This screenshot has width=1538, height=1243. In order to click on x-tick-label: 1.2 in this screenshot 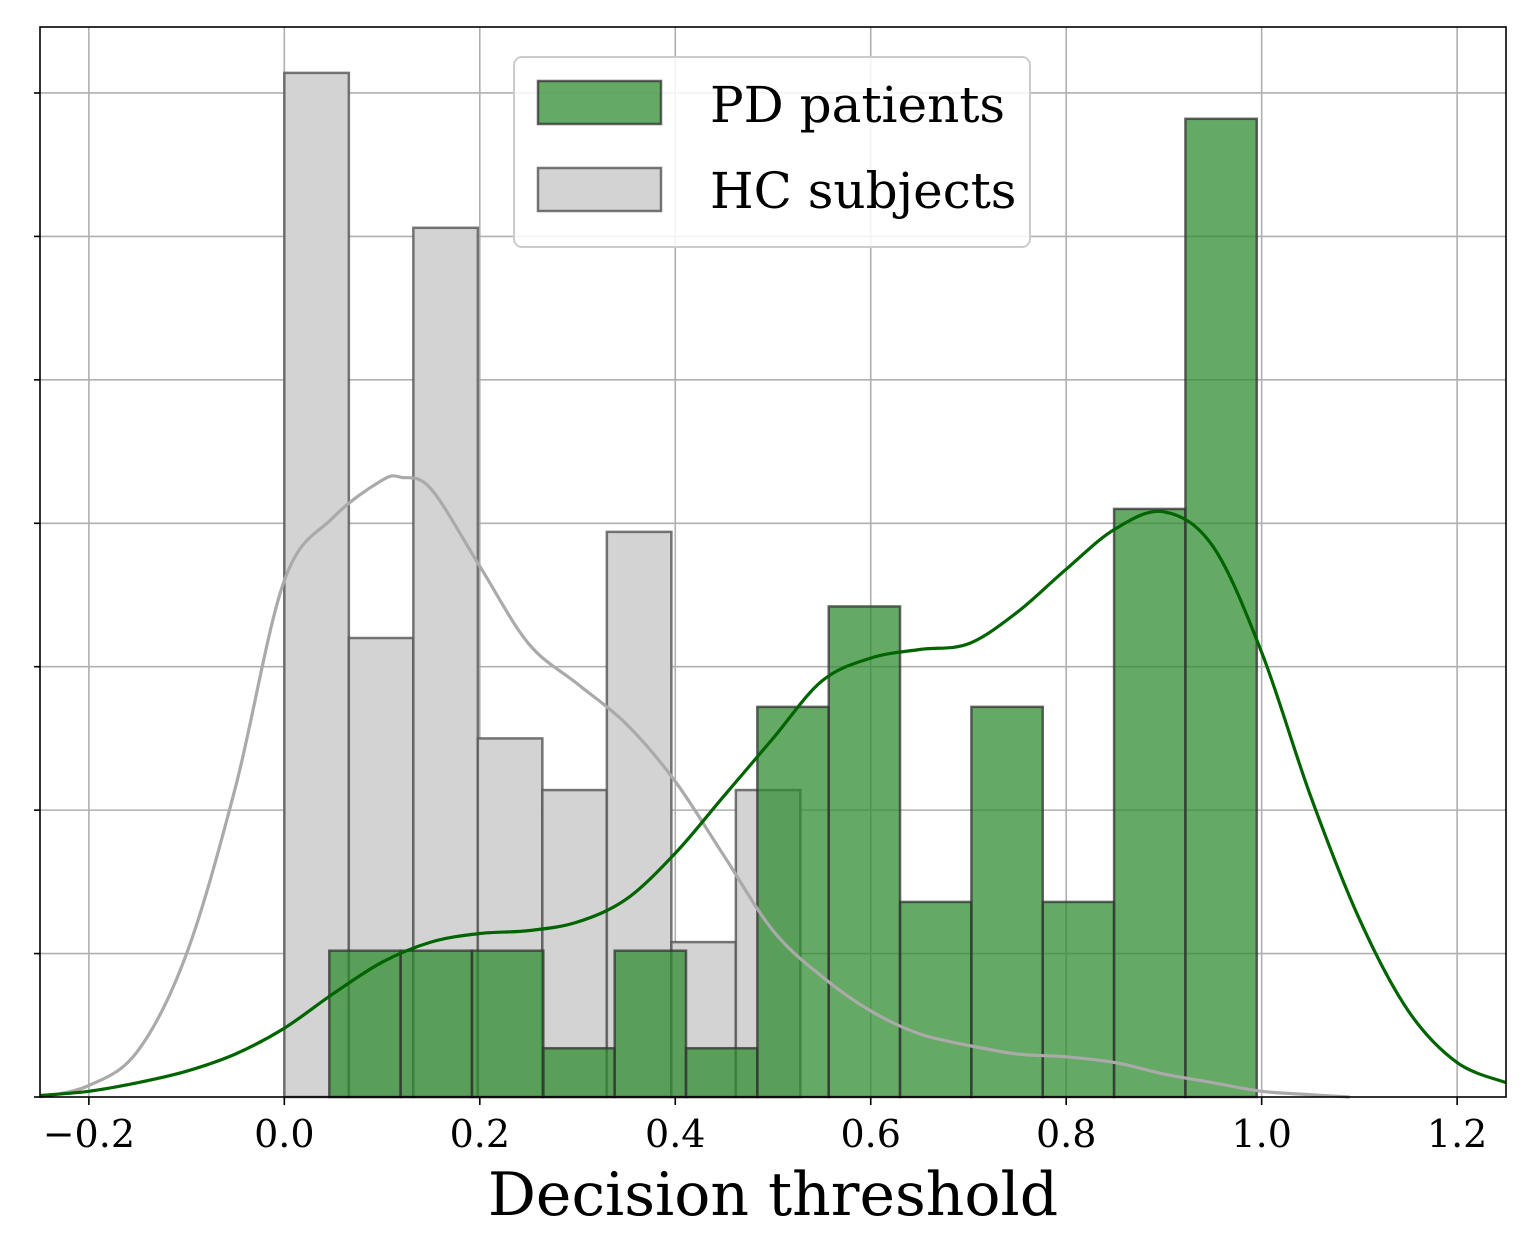, I will do `click(1457, 1134)`.